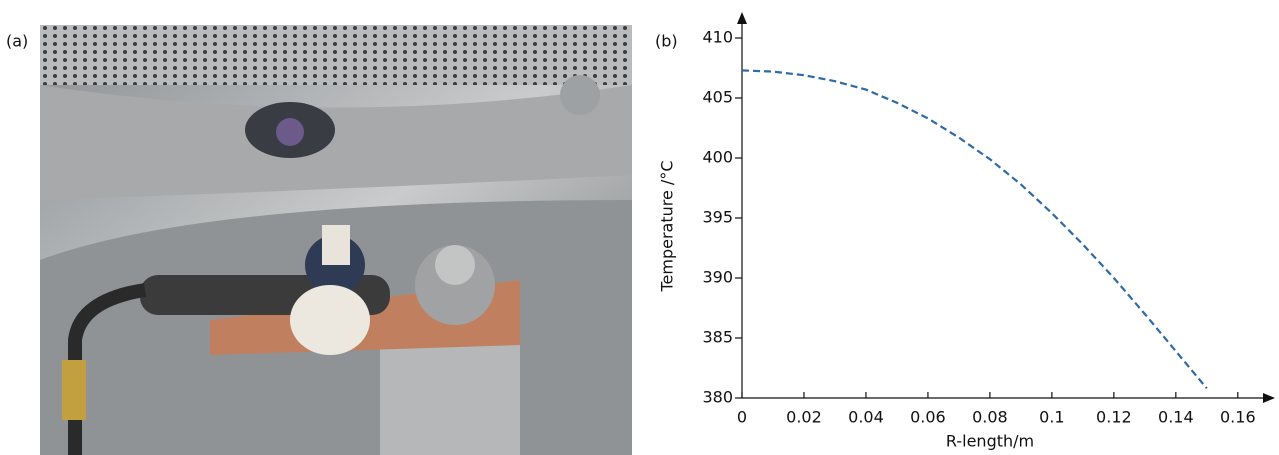  What do you see at coordinates (717, 157) in the screenshot?
I see `y-tick-label: 400` at bounding box center [717, 157].